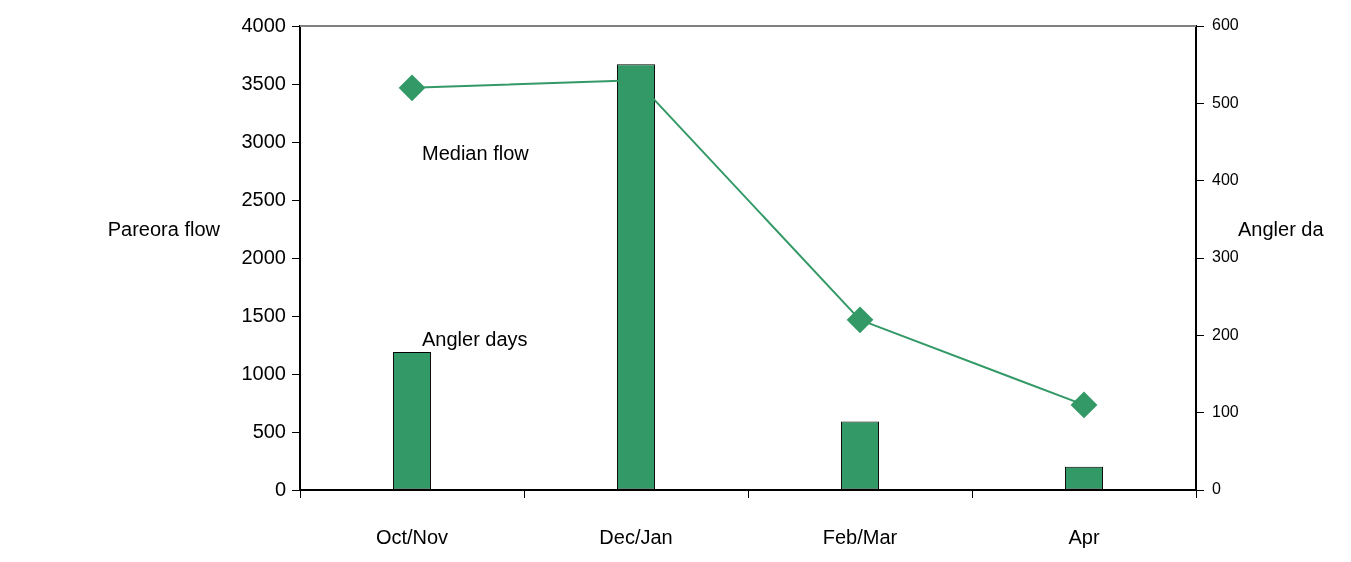 The width and height of the screenshot is (1351, 562). What do you see at coordinates (263, 198) in the screenshot?
I see `y-tick-label: 2500` at bounding box center [263, 198].